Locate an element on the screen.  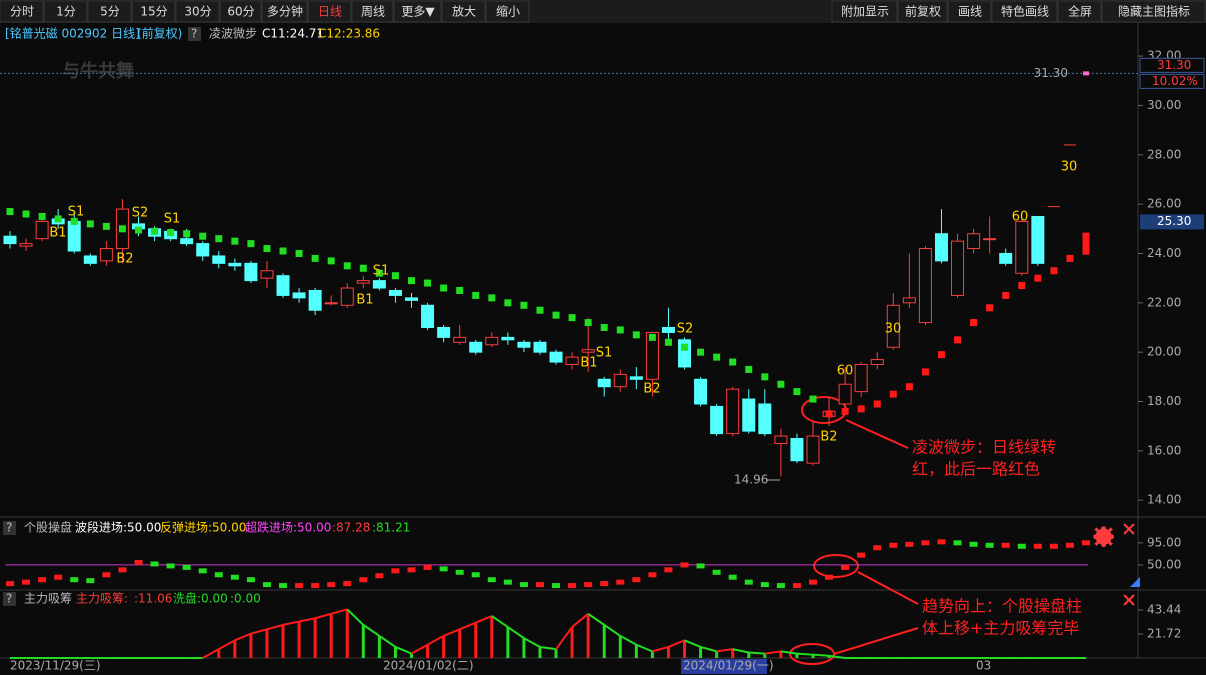
arrow-line is located at coordinates (888, 588).